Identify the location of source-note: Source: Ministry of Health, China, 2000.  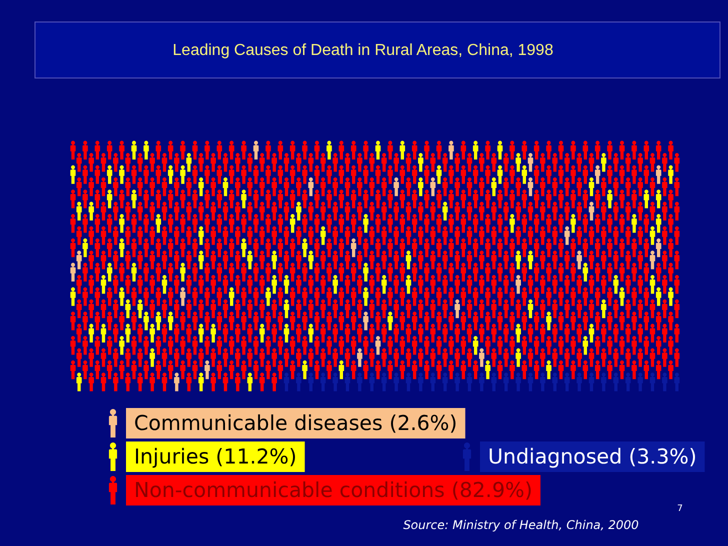
(521, 525).